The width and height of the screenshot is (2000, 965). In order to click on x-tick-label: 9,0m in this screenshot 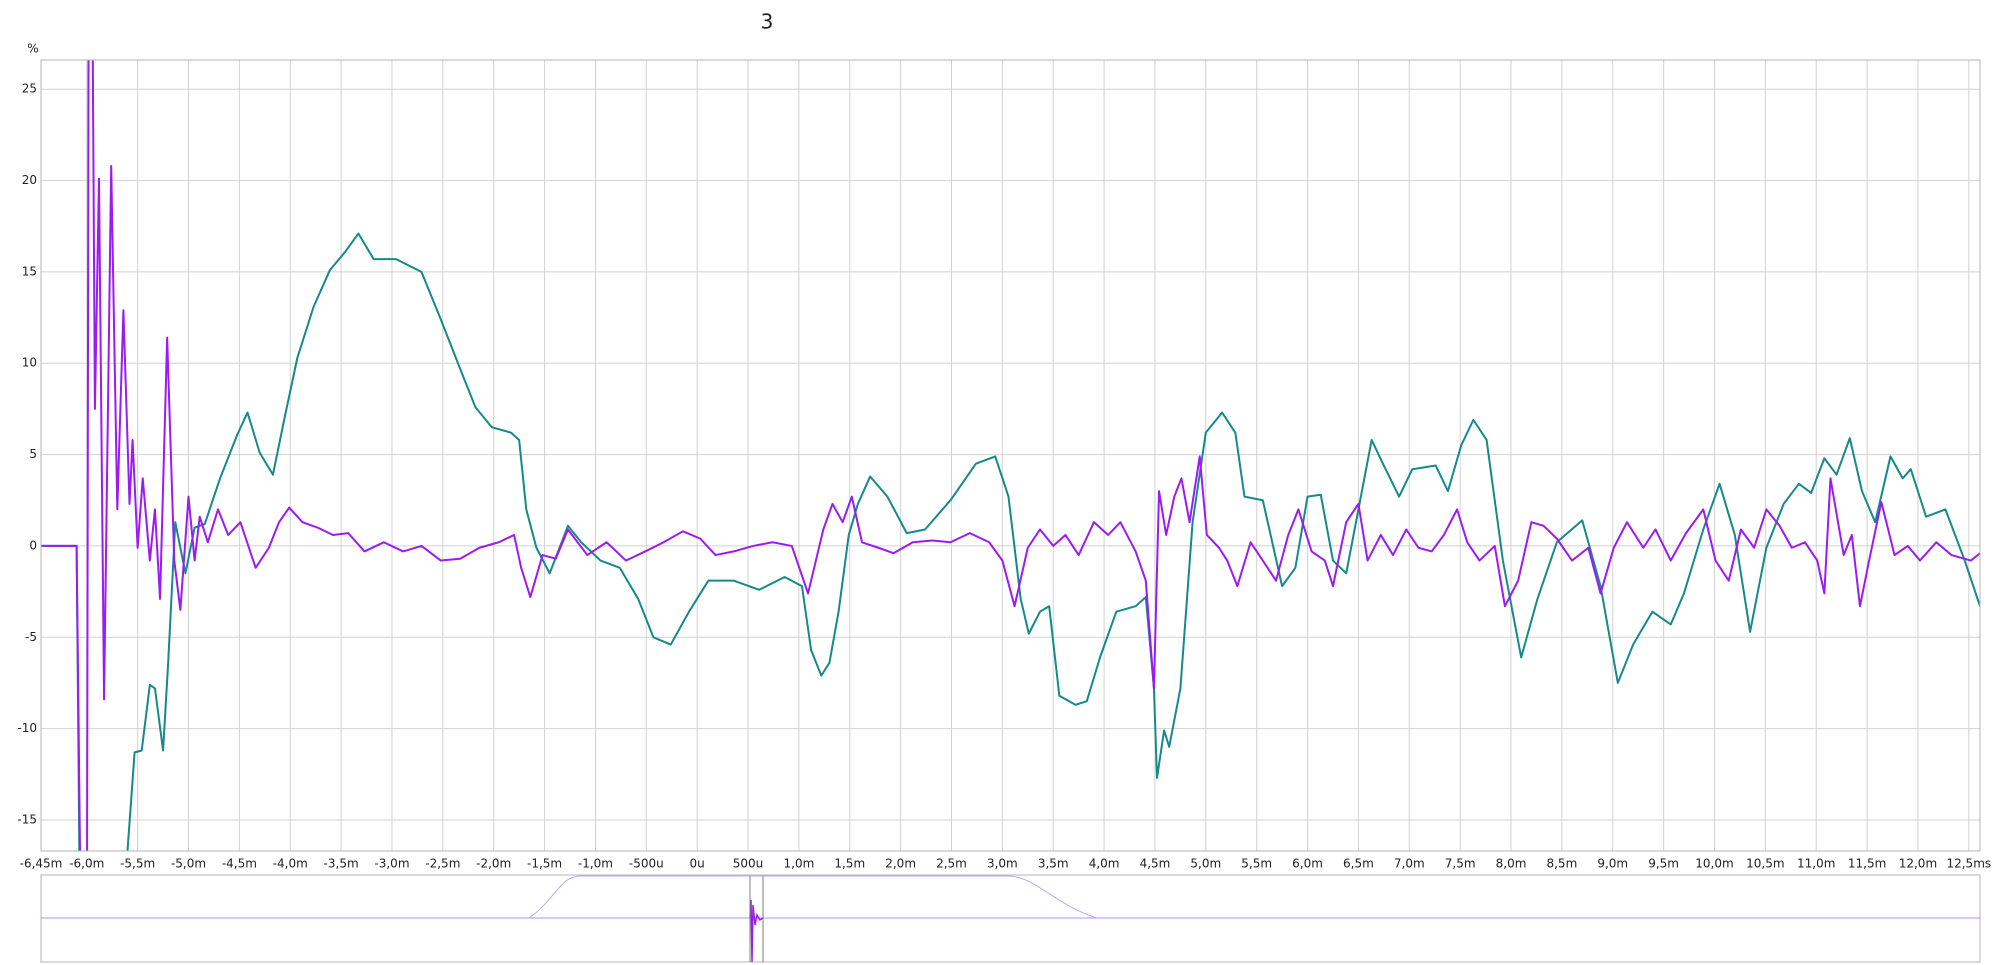, I will do `click(1612, 864)`.